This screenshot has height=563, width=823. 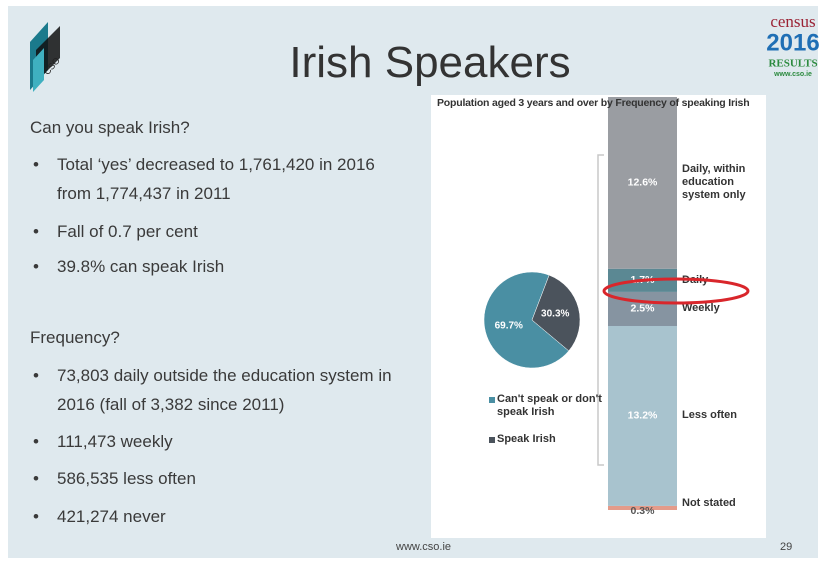 What do you see at coordinates (45, 57) in the screenshot?
I see `cso-logo` at bounding box center [45, 57].